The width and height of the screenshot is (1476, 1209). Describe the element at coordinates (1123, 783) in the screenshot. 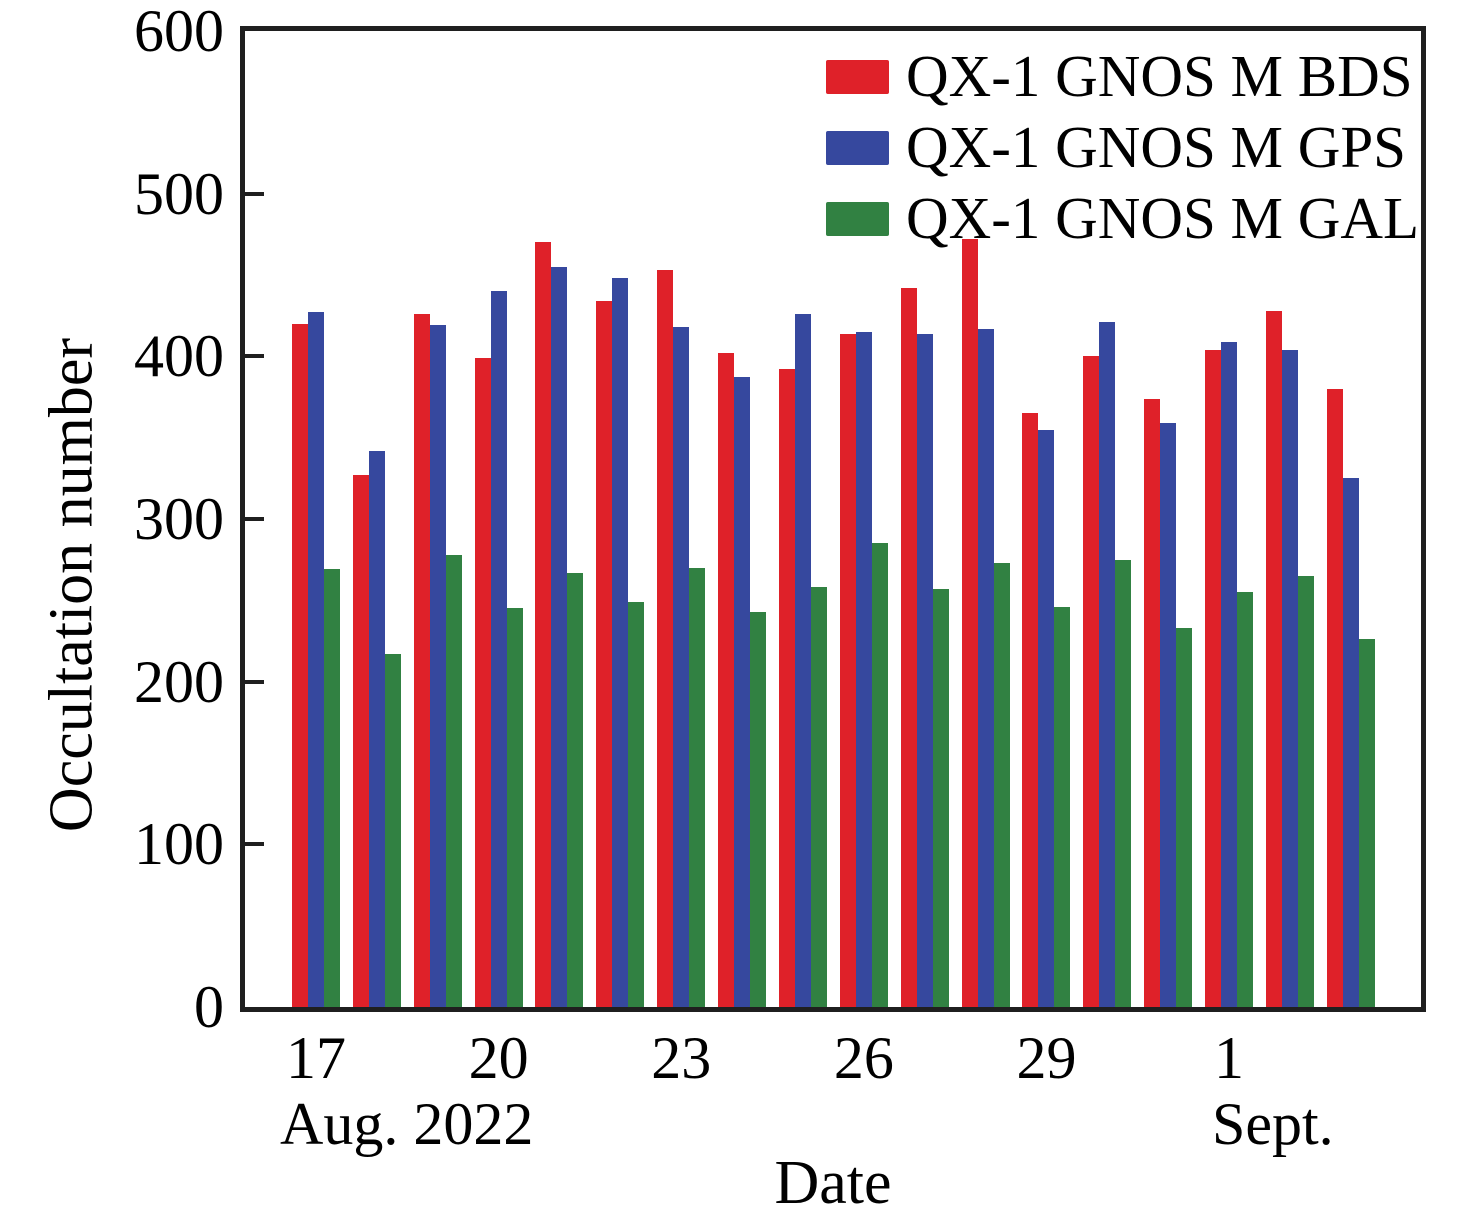

I see `bar-gal-aug30` at that location.